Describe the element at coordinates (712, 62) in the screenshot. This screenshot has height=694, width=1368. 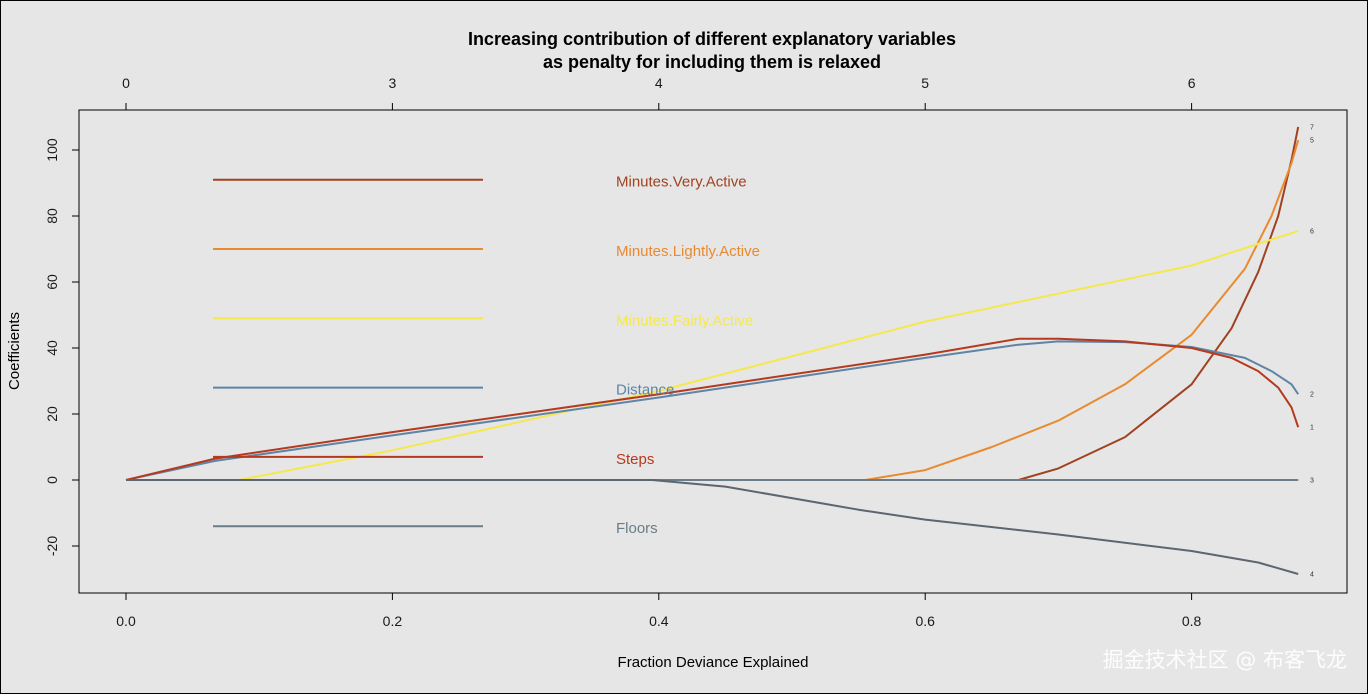
I see `chart-title-line-2: as penalty for including them is relaxed` at that location.